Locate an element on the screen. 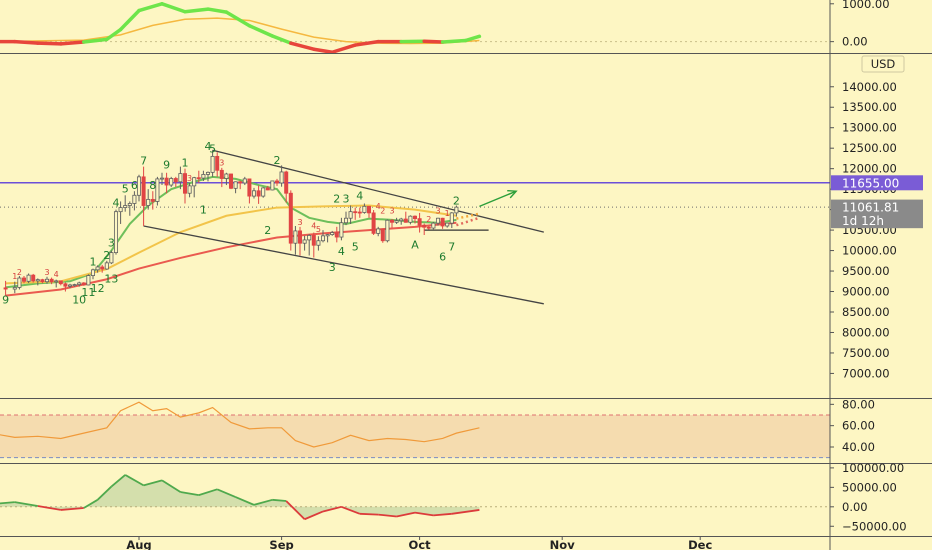  price-tag is located at coordinates (877, 207).